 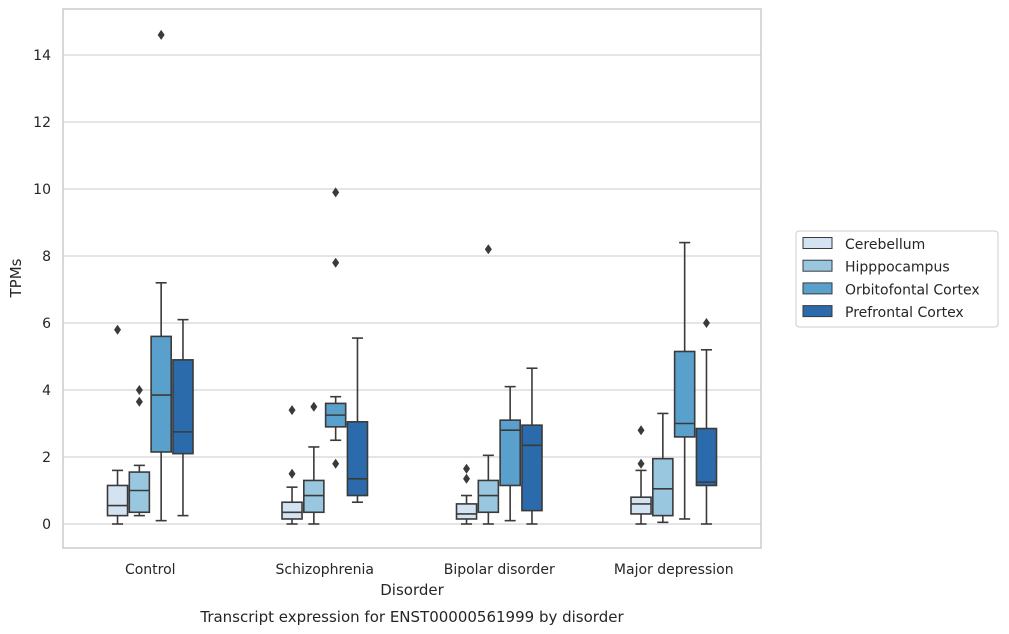 What do you see at coordinates (897, 268) in the screenshot?
I see `legend-label: Hipppocampus` at bounding box center [897, 268].